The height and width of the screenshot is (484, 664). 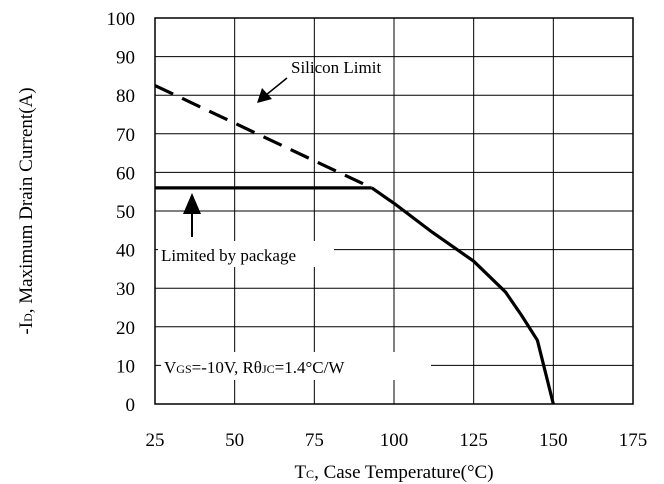 What do you see at coordinates (125, 328) in the screenshot?
I see `y-tick-label-20: 20` at bounding box center [125, 328].